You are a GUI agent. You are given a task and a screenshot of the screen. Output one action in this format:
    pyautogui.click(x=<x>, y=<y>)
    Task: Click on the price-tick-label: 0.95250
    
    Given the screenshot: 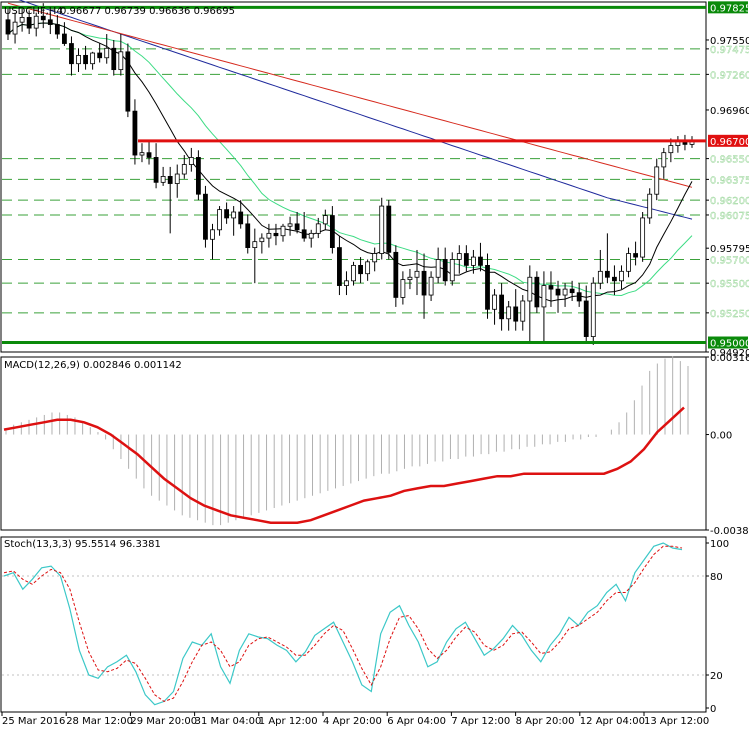 What is the action you would take?
    pyautogui.click(x=729, y=314)
    